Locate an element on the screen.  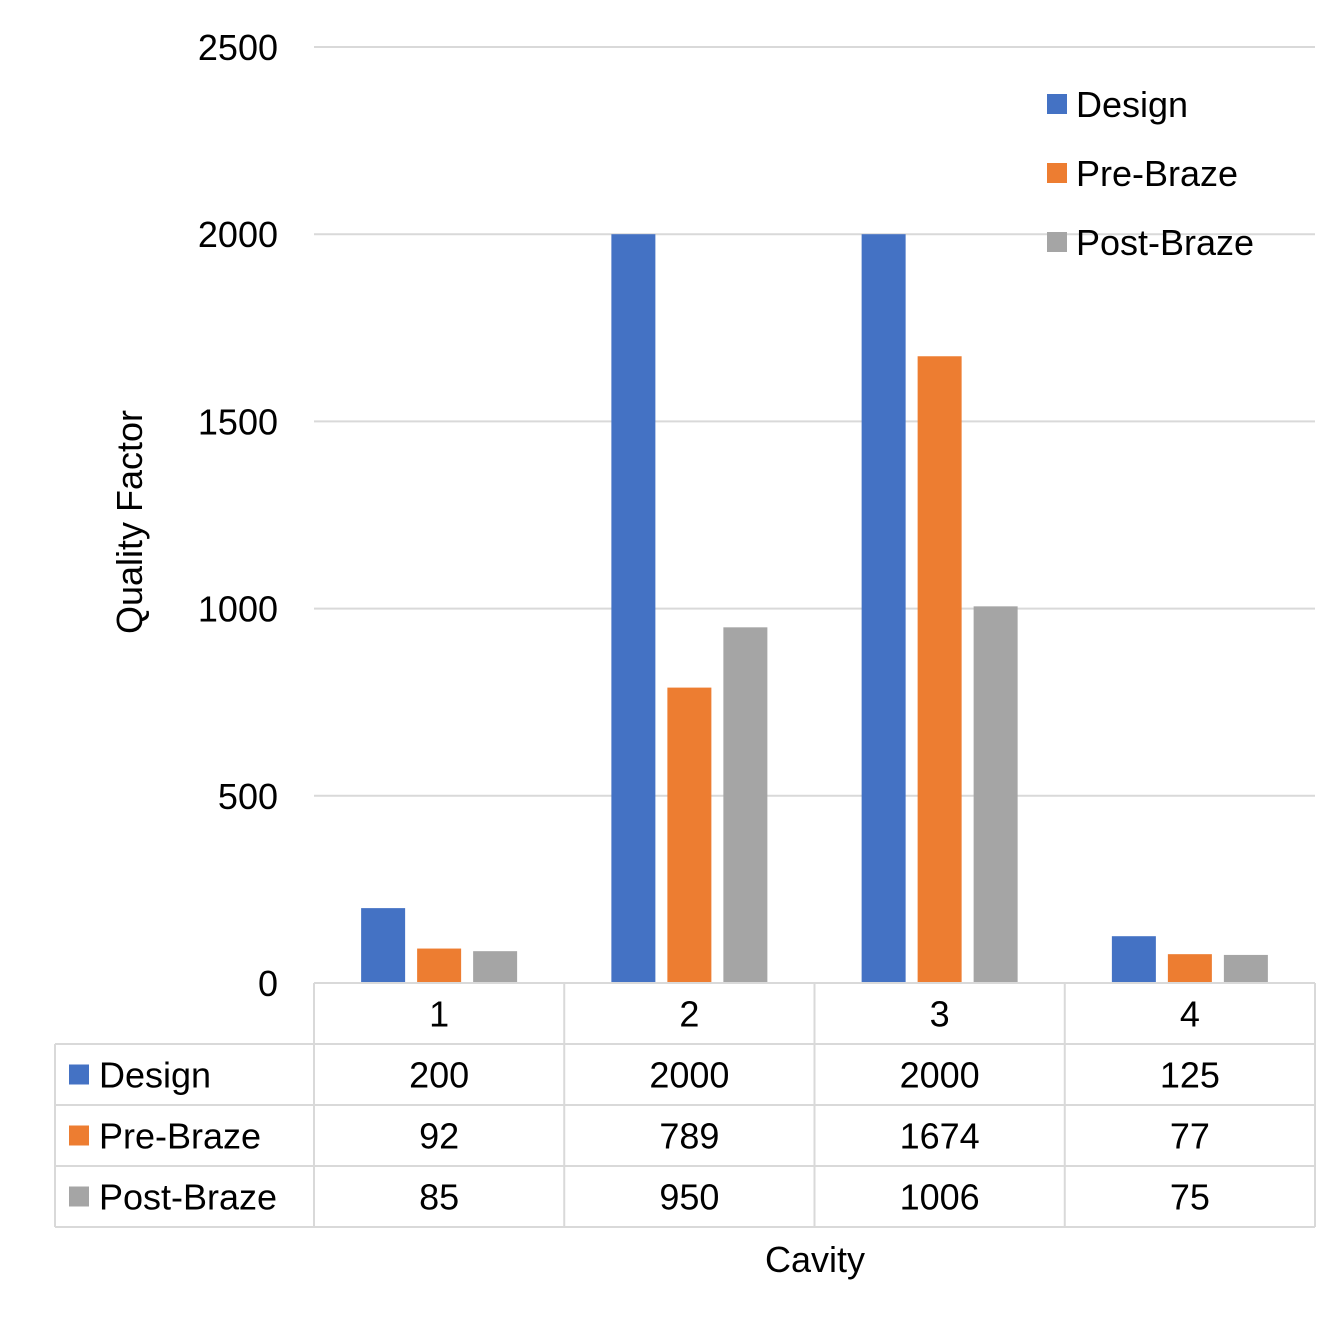
y-tick-label: 1500 is located at coordinates (238, 421).